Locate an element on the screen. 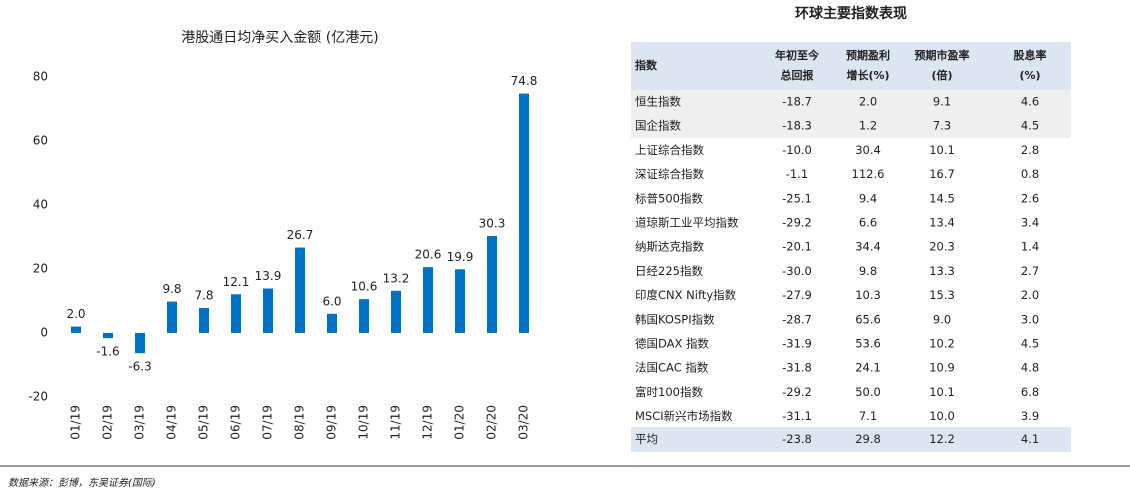 This screenshot has width=1130, height=495. data-label: 26.7 is located at coordinates (300, 235).